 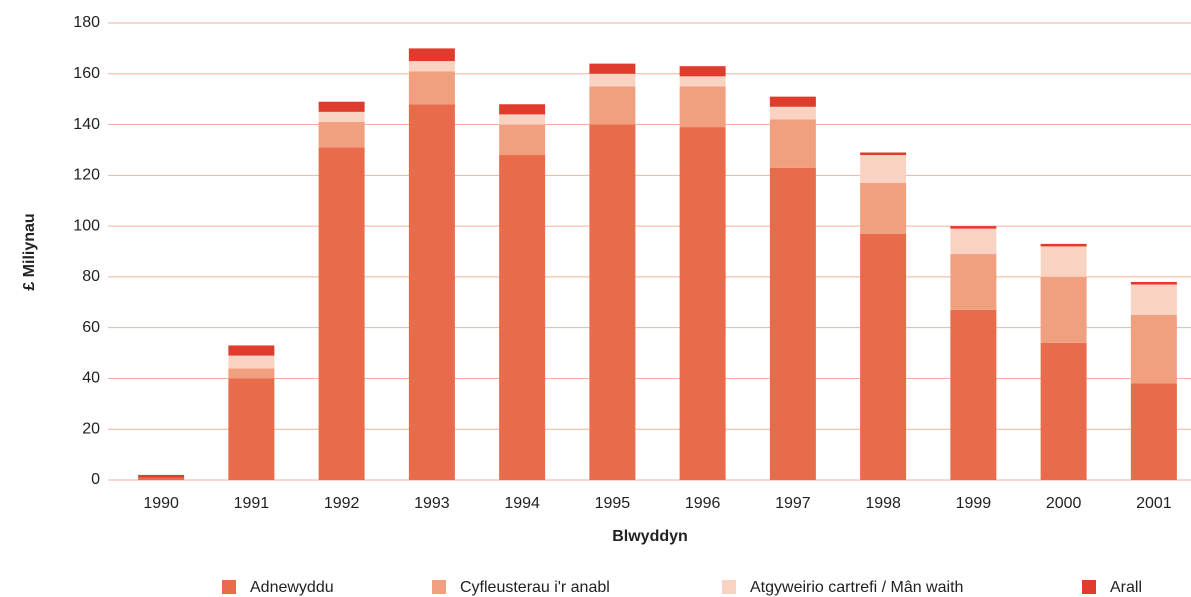 What do you see at coordinates (793, 503) in the screenshot?
I see `x-tick-label: 1997` at bounding box center [793, 503].